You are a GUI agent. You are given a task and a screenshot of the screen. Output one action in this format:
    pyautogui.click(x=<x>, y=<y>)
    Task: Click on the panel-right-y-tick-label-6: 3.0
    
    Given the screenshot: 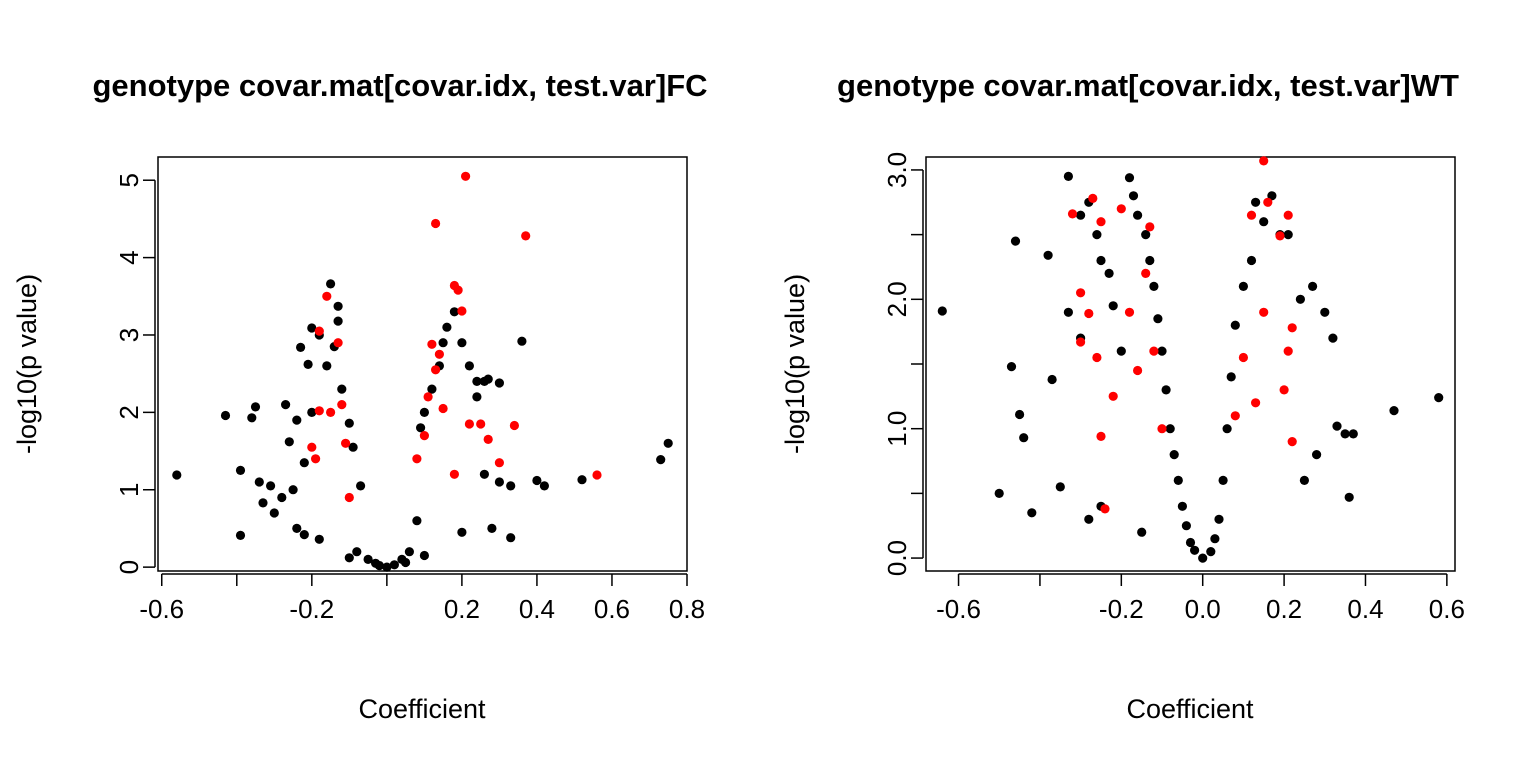 What is the action you would take?
    pyautogui.click(x=897, y=170)
    